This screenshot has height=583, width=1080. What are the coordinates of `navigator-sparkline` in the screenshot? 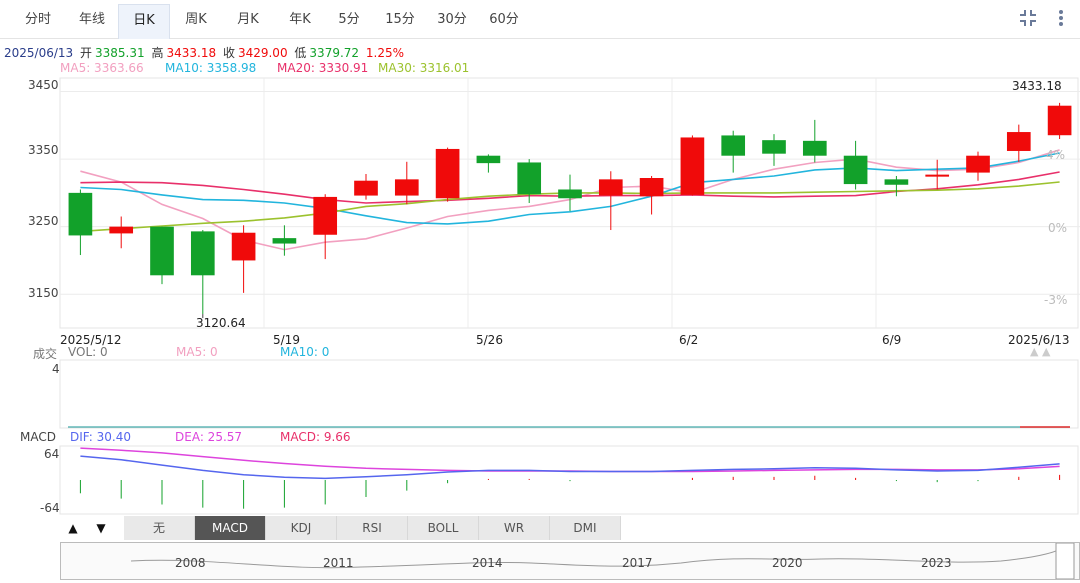 It's located at (602, 561).